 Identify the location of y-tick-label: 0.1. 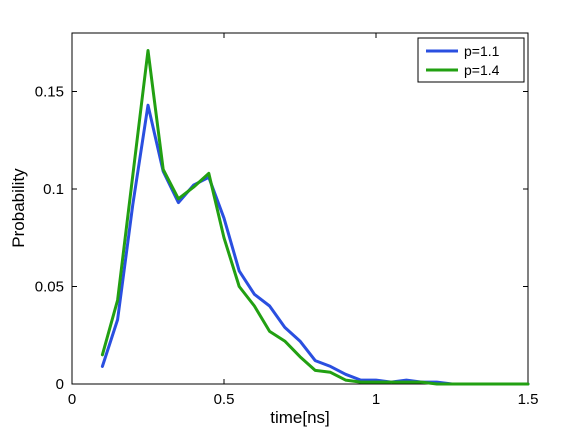
(53, 189).